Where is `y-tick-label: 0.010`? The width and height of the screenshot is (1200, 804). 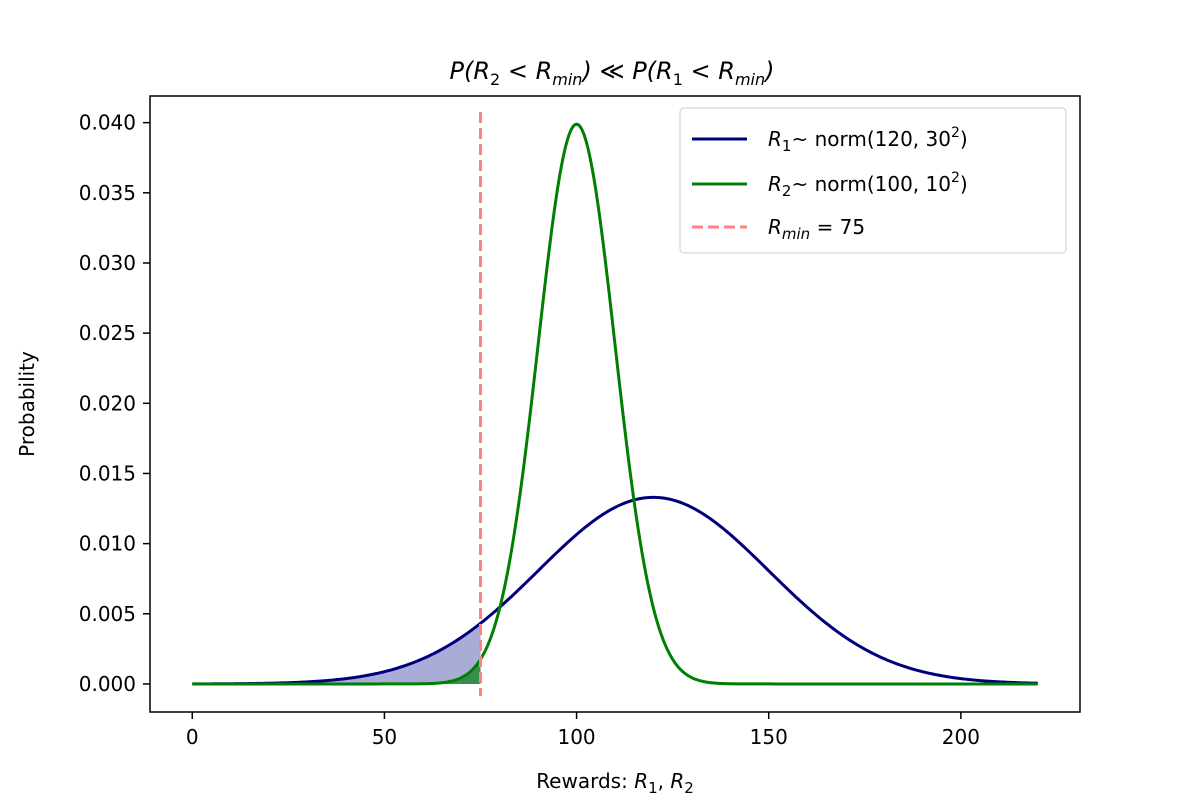 y-tick-label: 0.010 is located at coordinates (107, 544).